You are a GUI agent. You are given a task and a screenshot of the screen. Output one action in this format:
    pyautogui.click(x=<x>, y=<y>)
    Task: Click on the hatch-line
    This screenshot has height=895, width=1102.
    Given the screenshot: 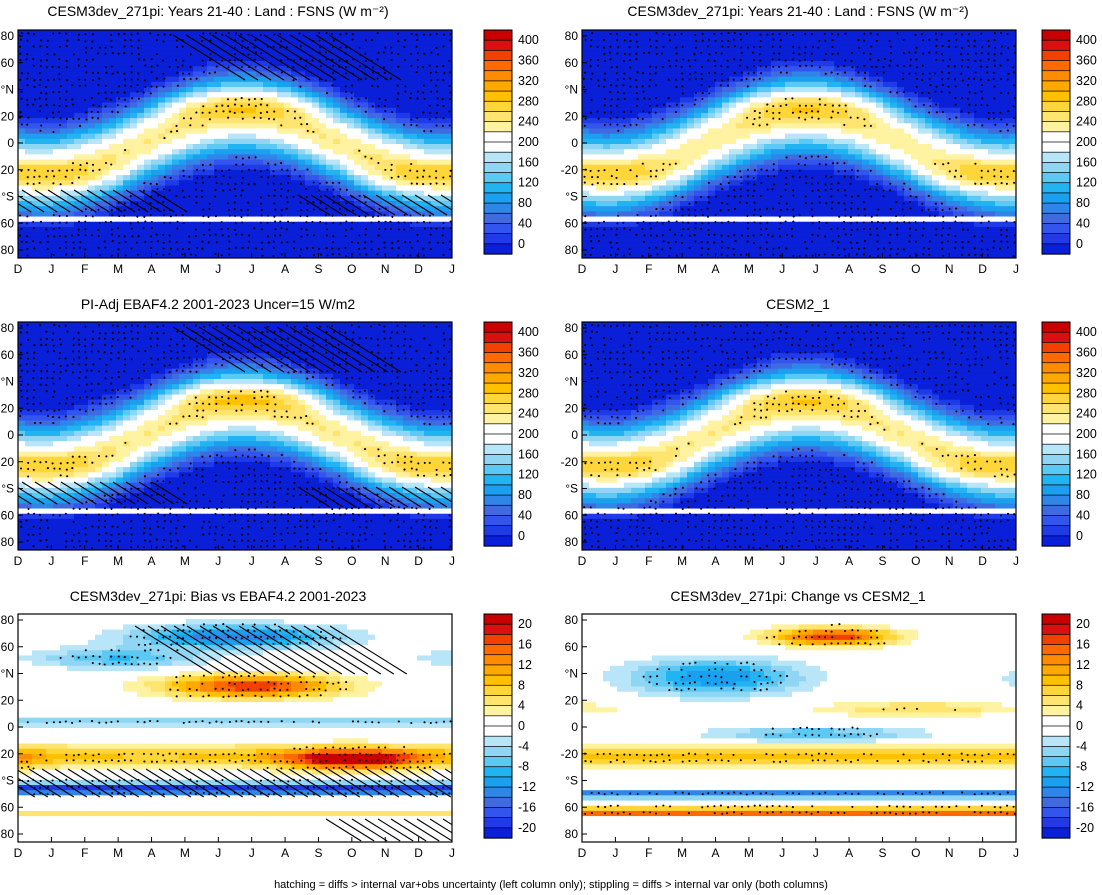 What is the action you would take?
    pyautogui.click(x=235, y=57)
    